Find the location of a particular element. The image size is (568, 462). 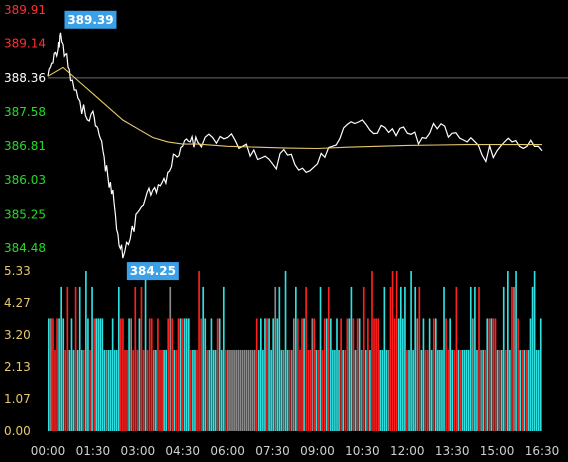

time-tick-label: 07:30 is located at coordinates (272, 451).